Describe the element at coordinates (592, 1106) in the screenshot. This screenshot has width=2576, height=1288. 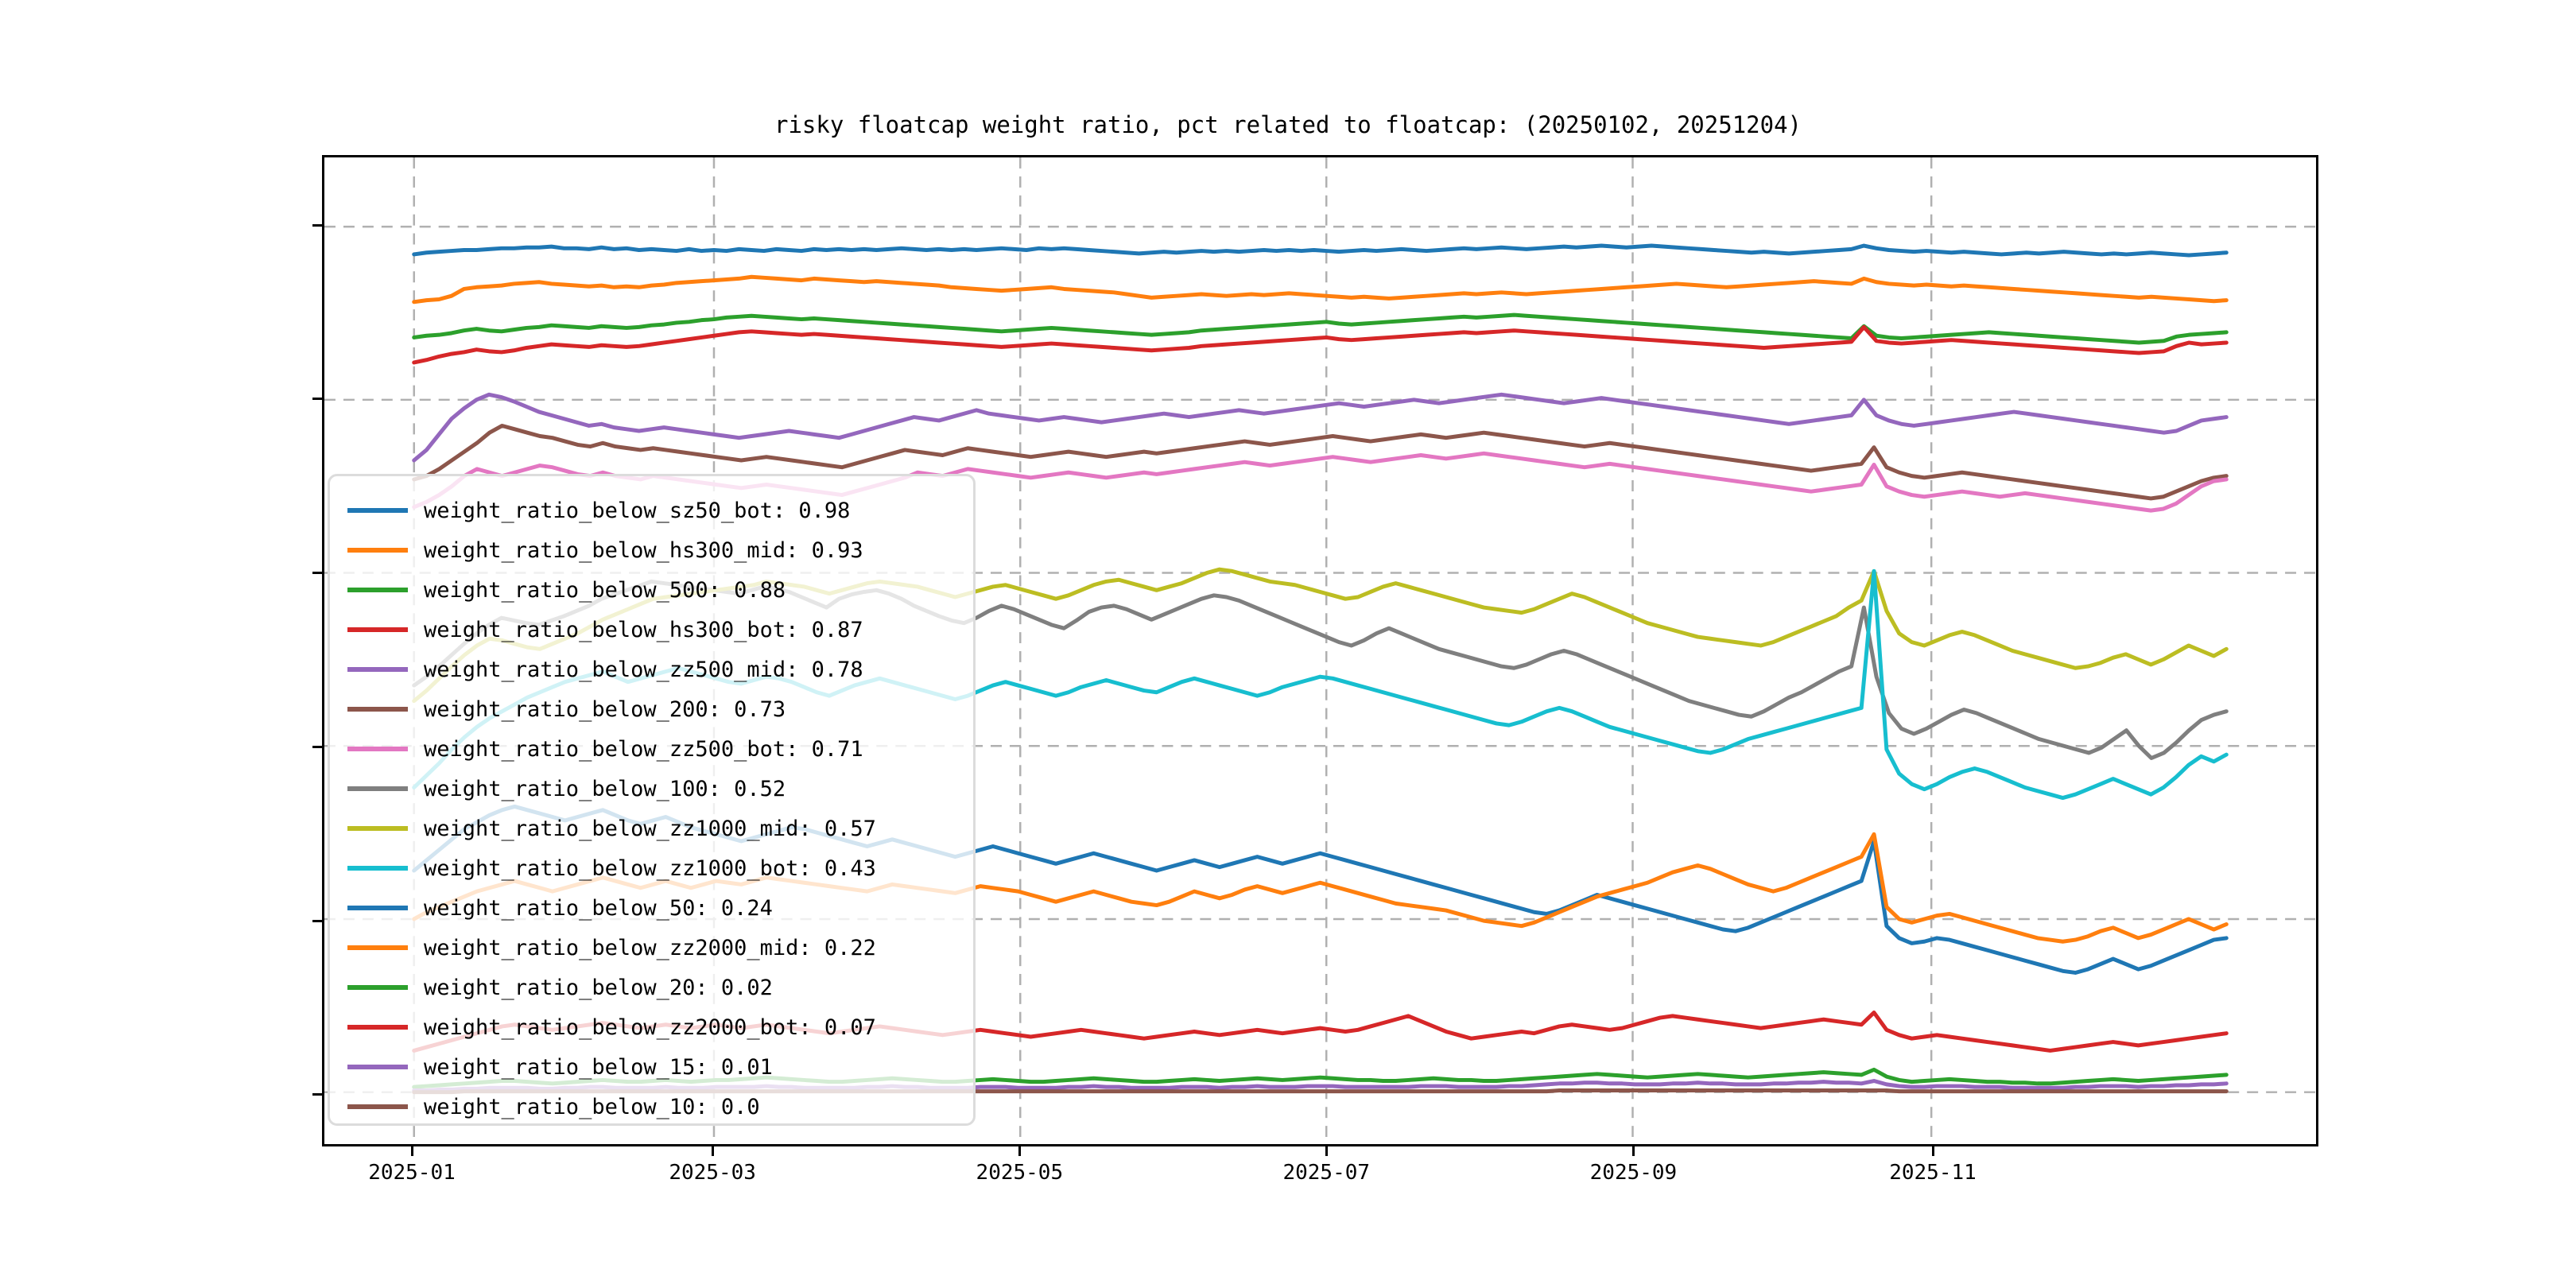
I see `legend-item-label: weight_ratio_below_10: 0.0` at that location.